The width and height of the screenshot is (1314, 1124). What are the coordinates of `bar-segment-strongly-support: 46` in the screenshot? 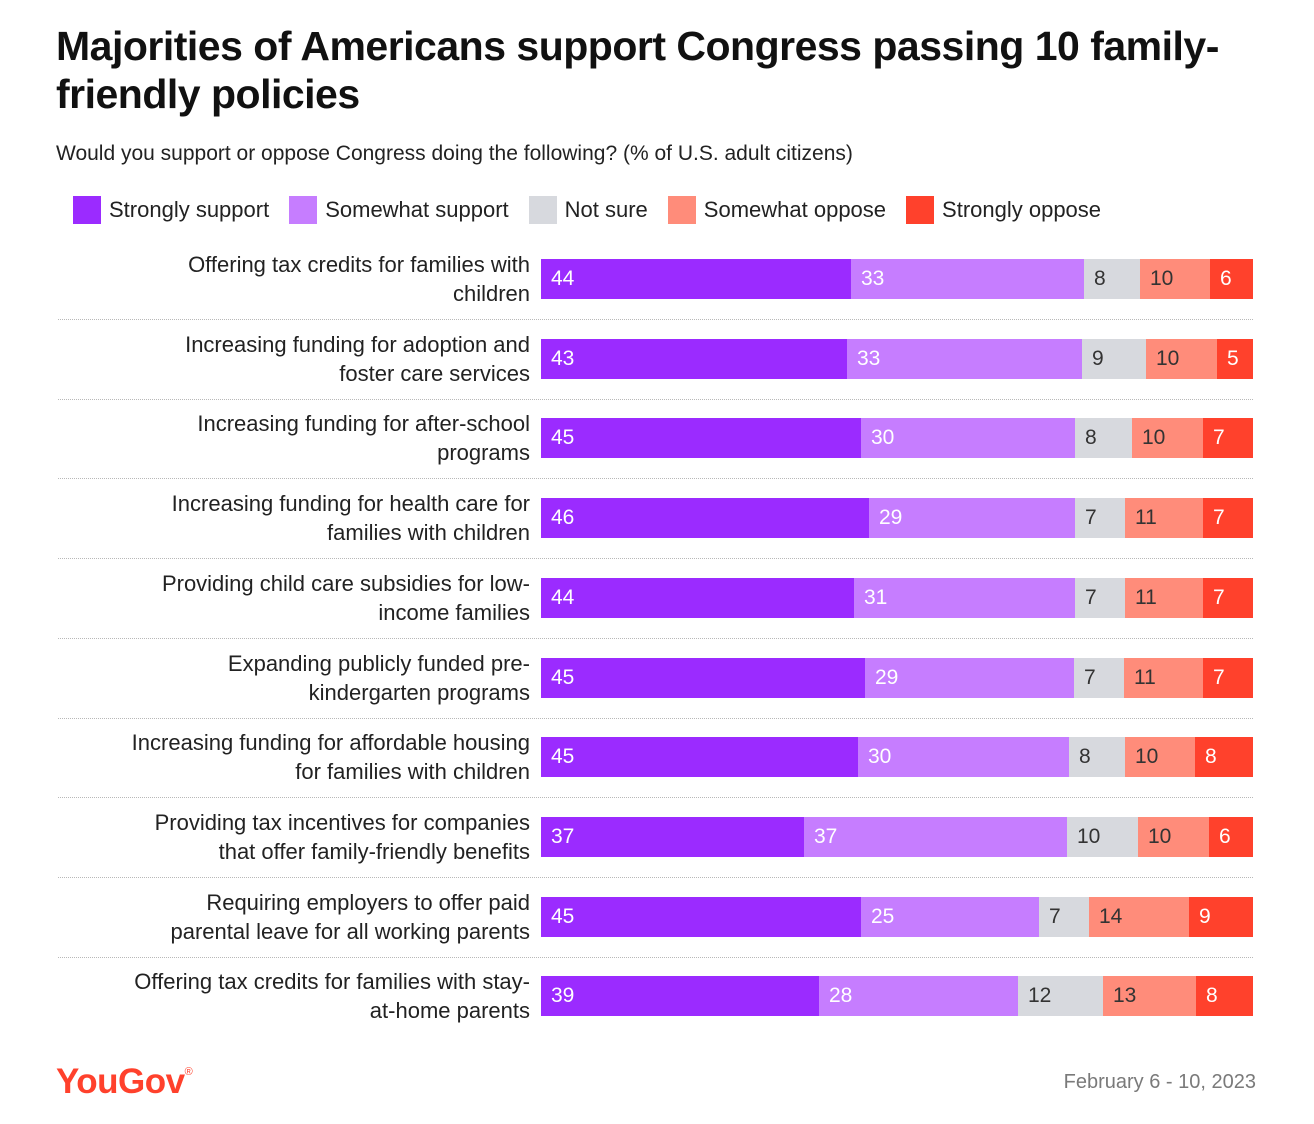 It's located at (705, 518).